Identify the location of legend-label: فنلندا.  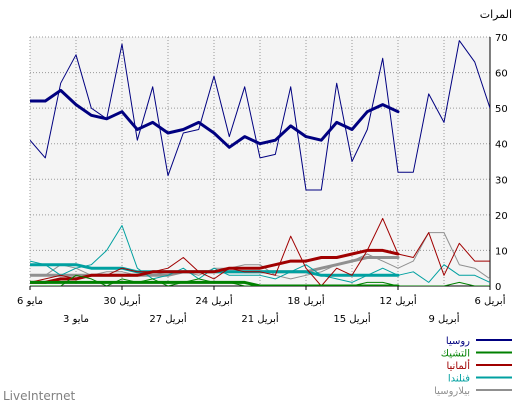
(459, 379).